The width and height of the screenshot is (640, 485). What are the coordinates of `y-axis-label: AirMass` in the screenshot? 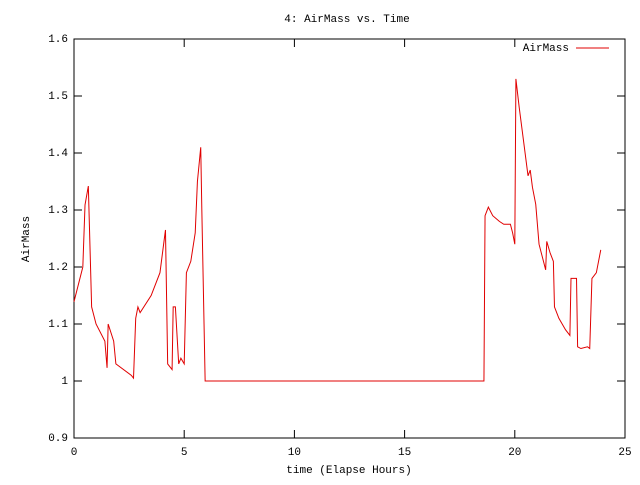 It's located at (27, 239).